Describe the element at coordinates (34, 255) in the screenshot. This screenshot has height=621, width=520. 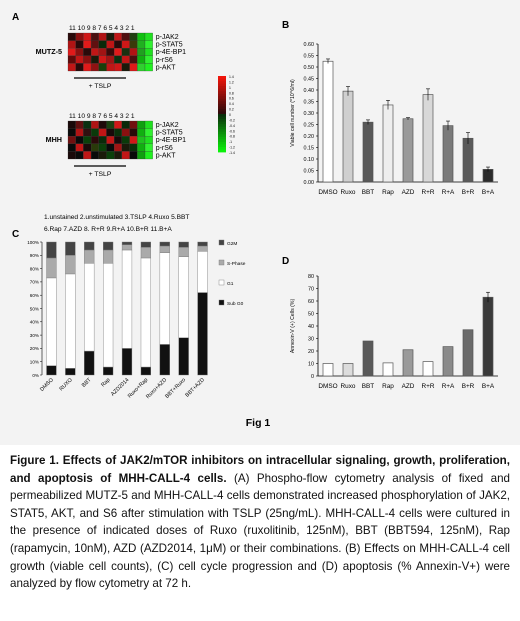
I see `y-tick-label: 90%` at that location.